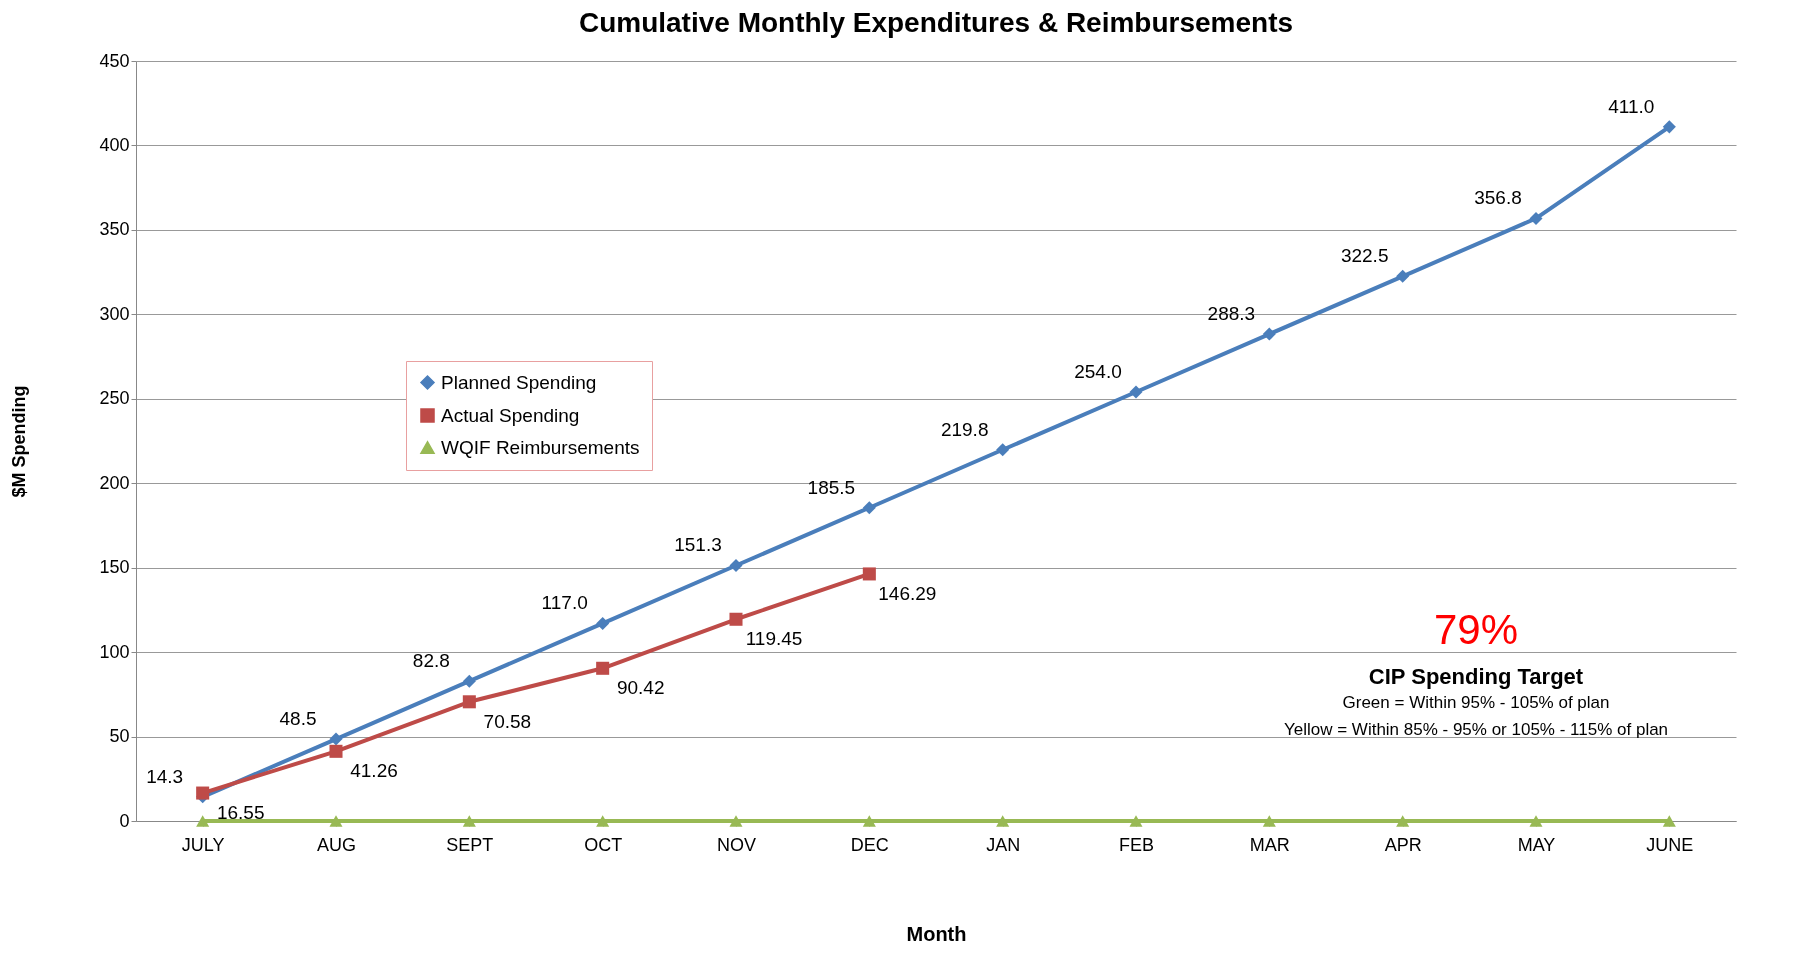 The width and height of the screenshot is (1802, 963). What do you see at coordinates (114, 567) in the screenshot?
I see `y-tick-label: 150` at bounding box center [114, 567].